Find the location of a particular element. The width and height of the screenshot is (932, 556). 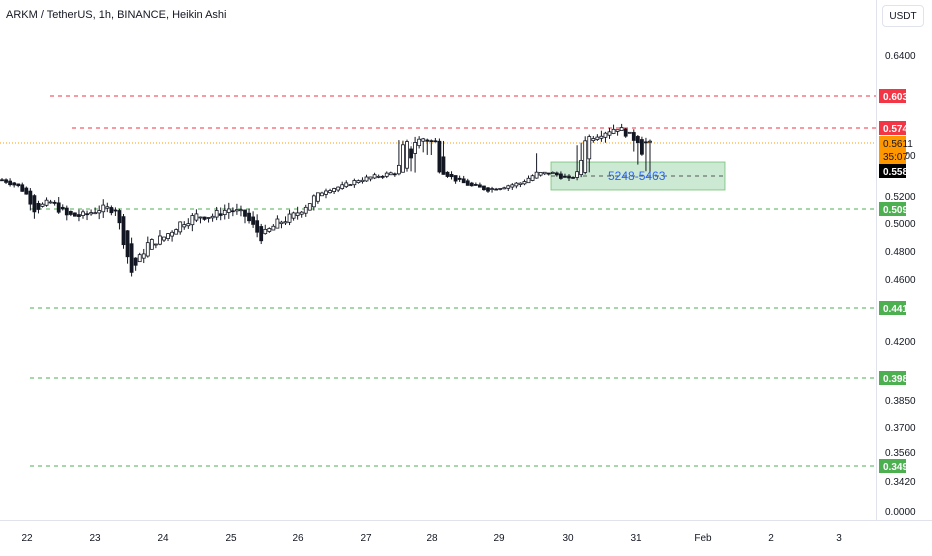

time-tick-label: 2 is located at coordinates (771, 538).